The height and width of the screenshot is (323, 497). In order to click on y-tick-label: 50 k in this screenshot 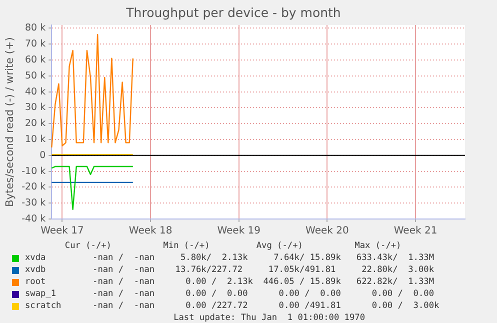, I will do `click(35, 76)`.